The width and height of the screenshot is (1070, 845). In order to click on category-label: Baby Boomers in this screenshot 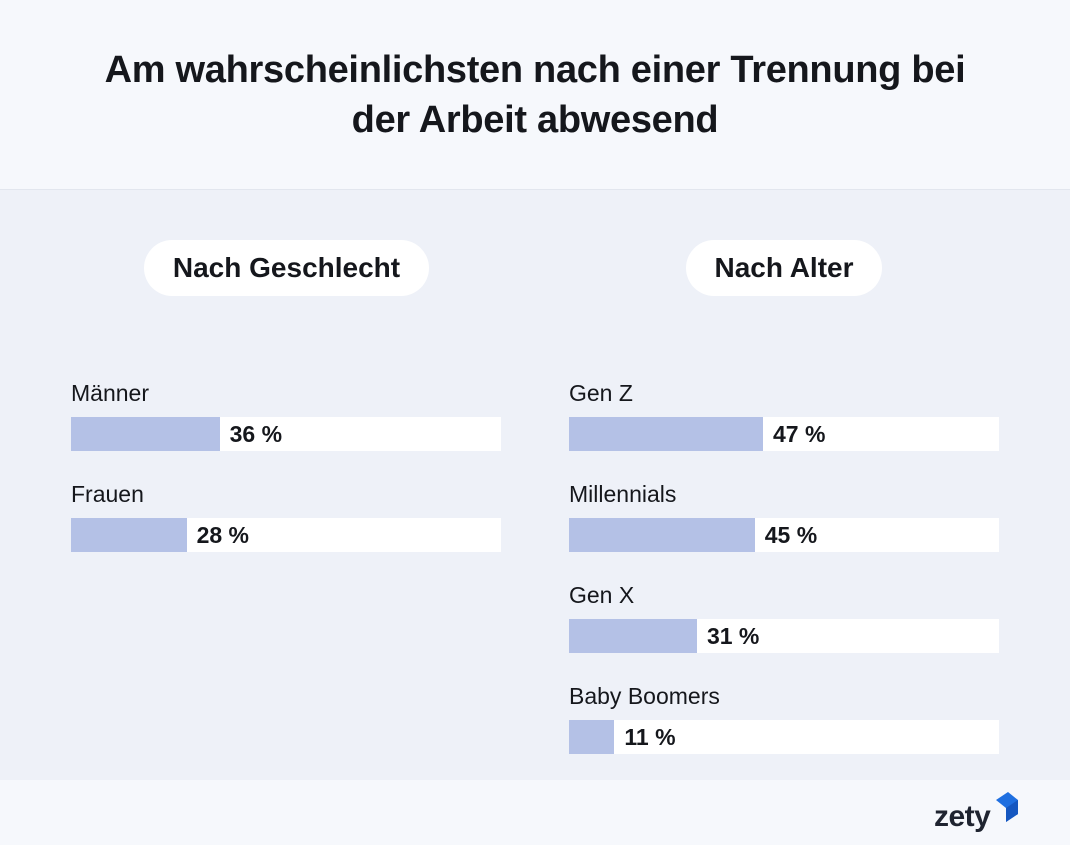, I will do `click(644, 696)`.